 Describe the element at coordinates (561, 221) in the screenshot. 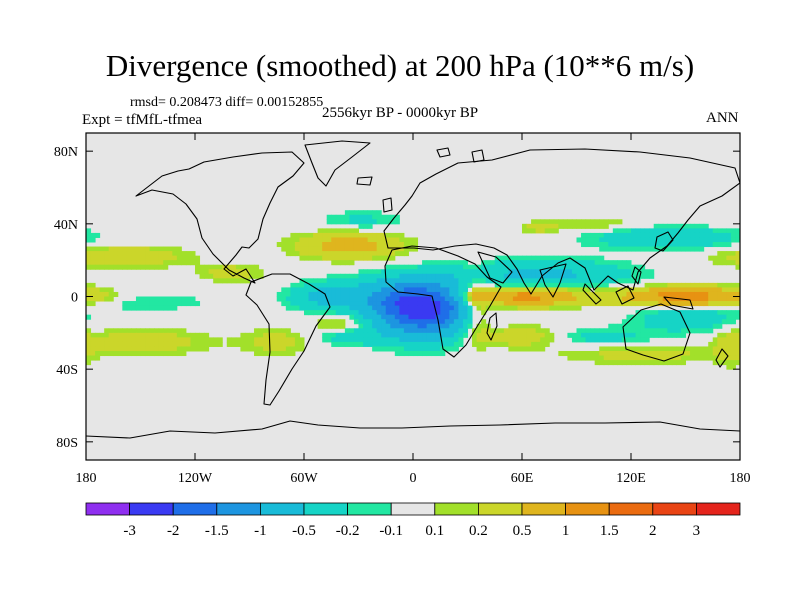

I see `coast-eurasia` at that location.